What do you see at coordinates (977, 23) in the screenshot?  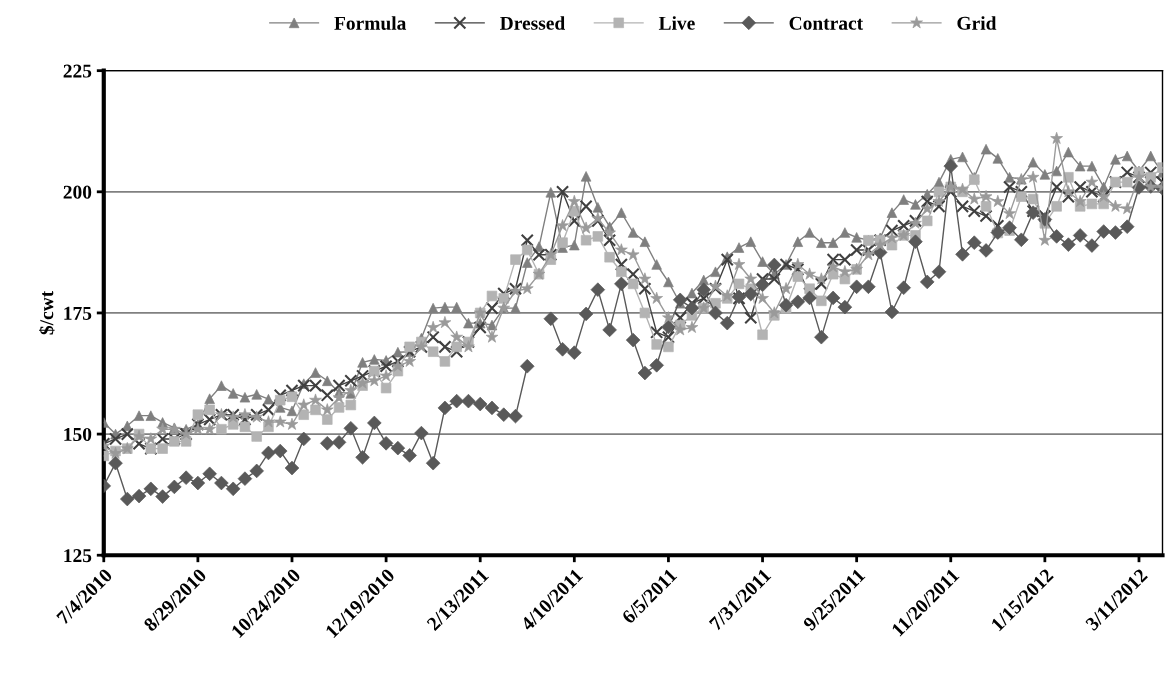 I see `legend-label: Grid` at bounding box center [977, 23].